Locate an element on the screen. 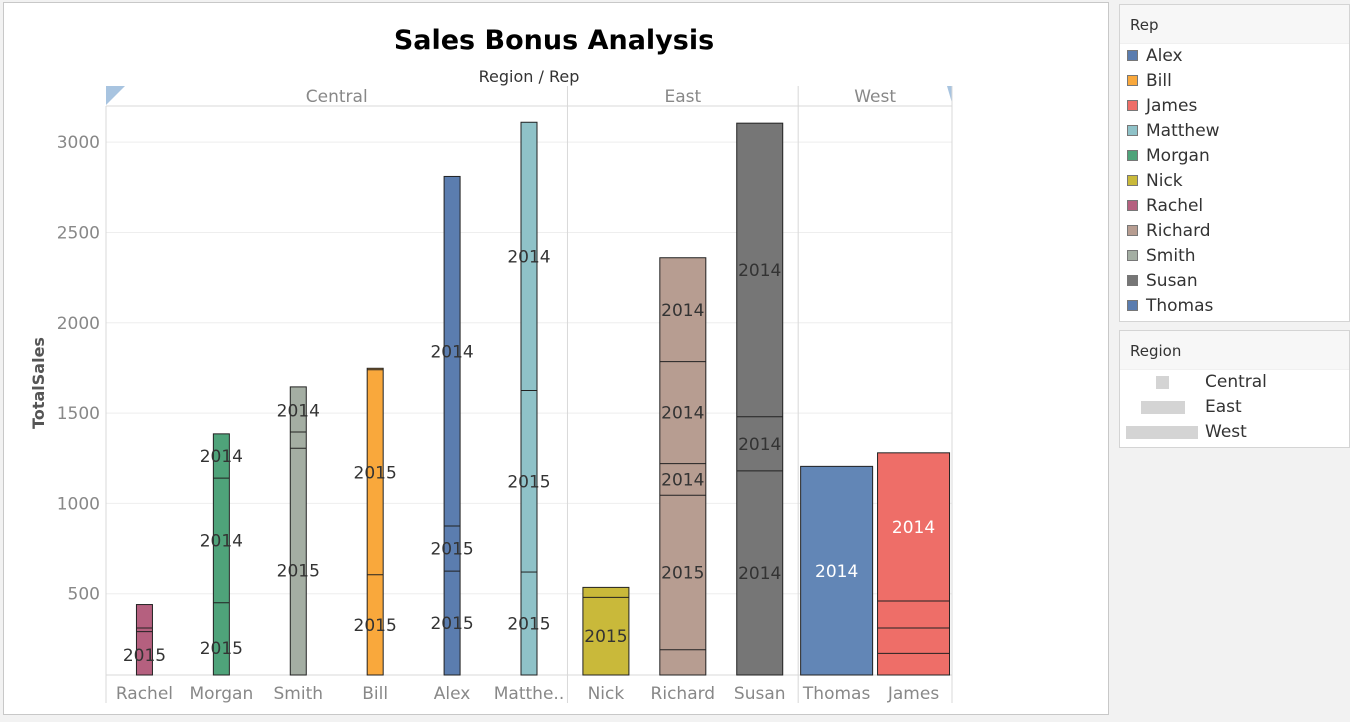 The height and width of the screenshot is (722, 1350). rep-legend-item: Richard is located at coordinates (1234, 231).